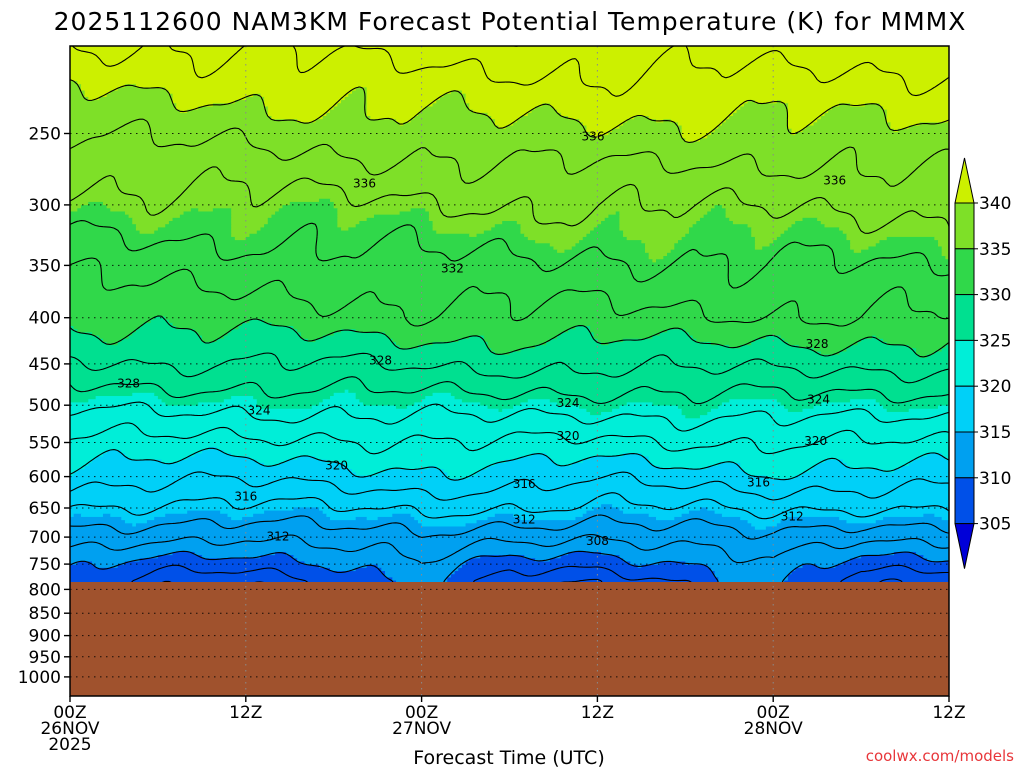 This screenshot has width=1024, height=768. Describe the element at coordinates (568, 436) in the screenshot. I see `contour-label: 320` at that location.